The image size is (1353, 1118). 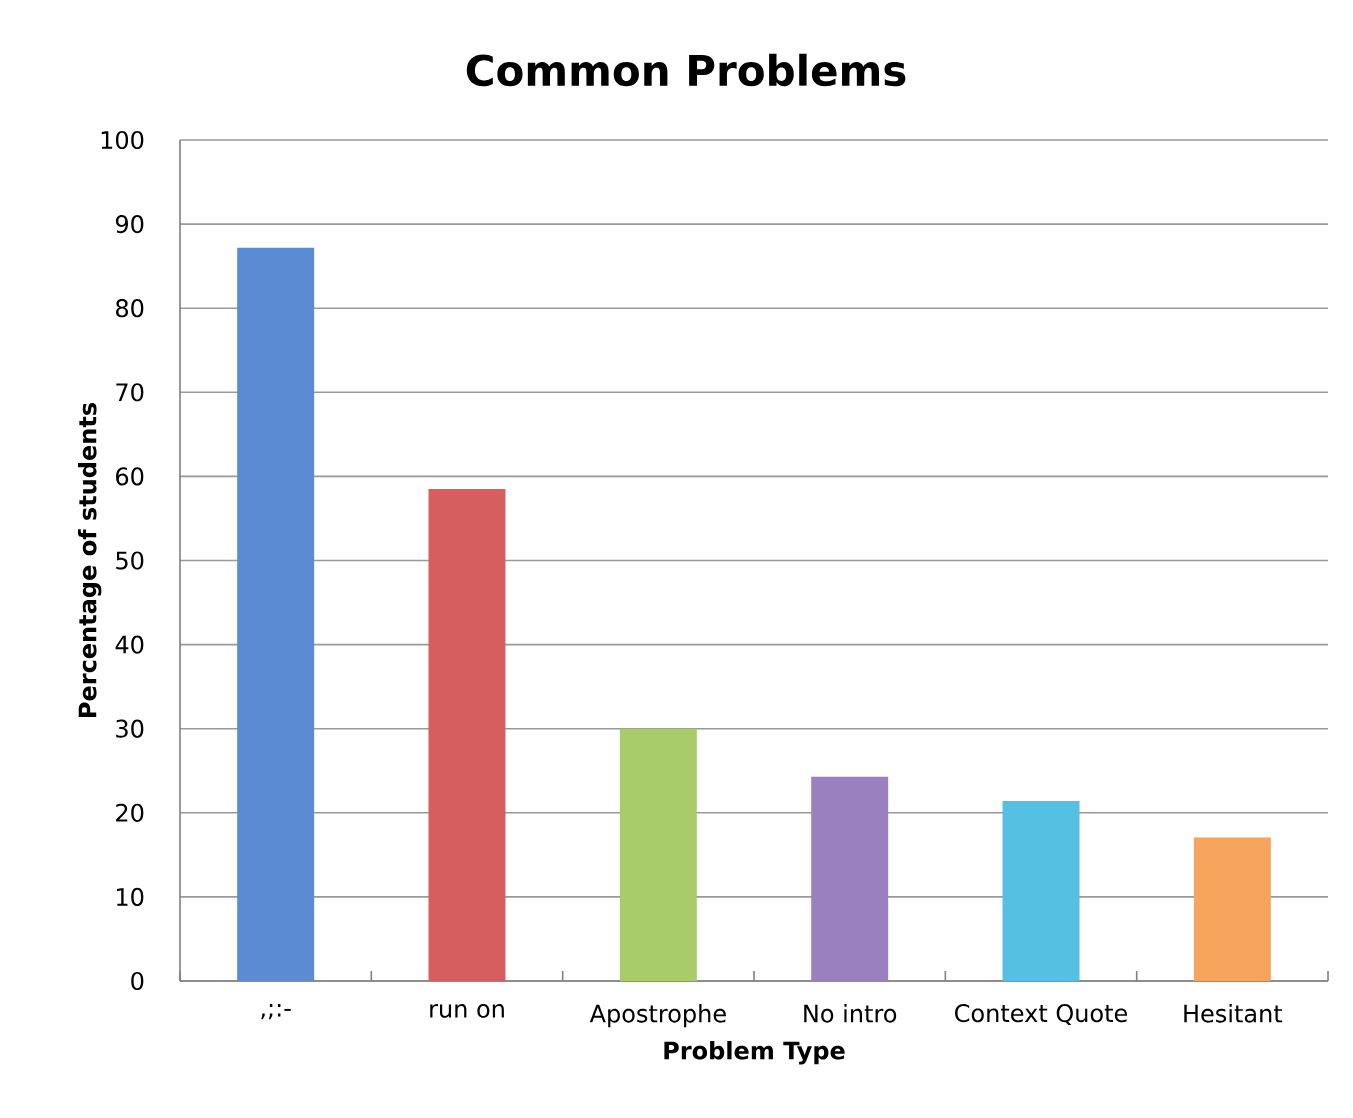 What do you see at coordinates (850, 1013) in the screenshot?
I see `x-tick-label: No intro` at bounding box center [850, 1013].